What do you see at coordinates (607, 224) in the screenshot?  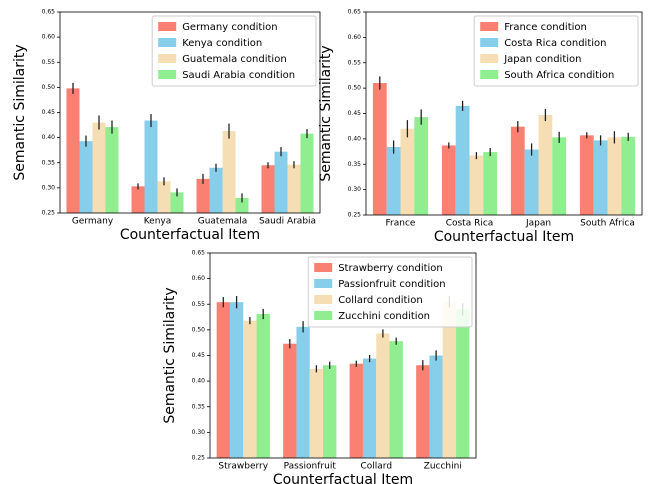 I see `x-tick-label: South Africa` at bounding box center [607, 224].